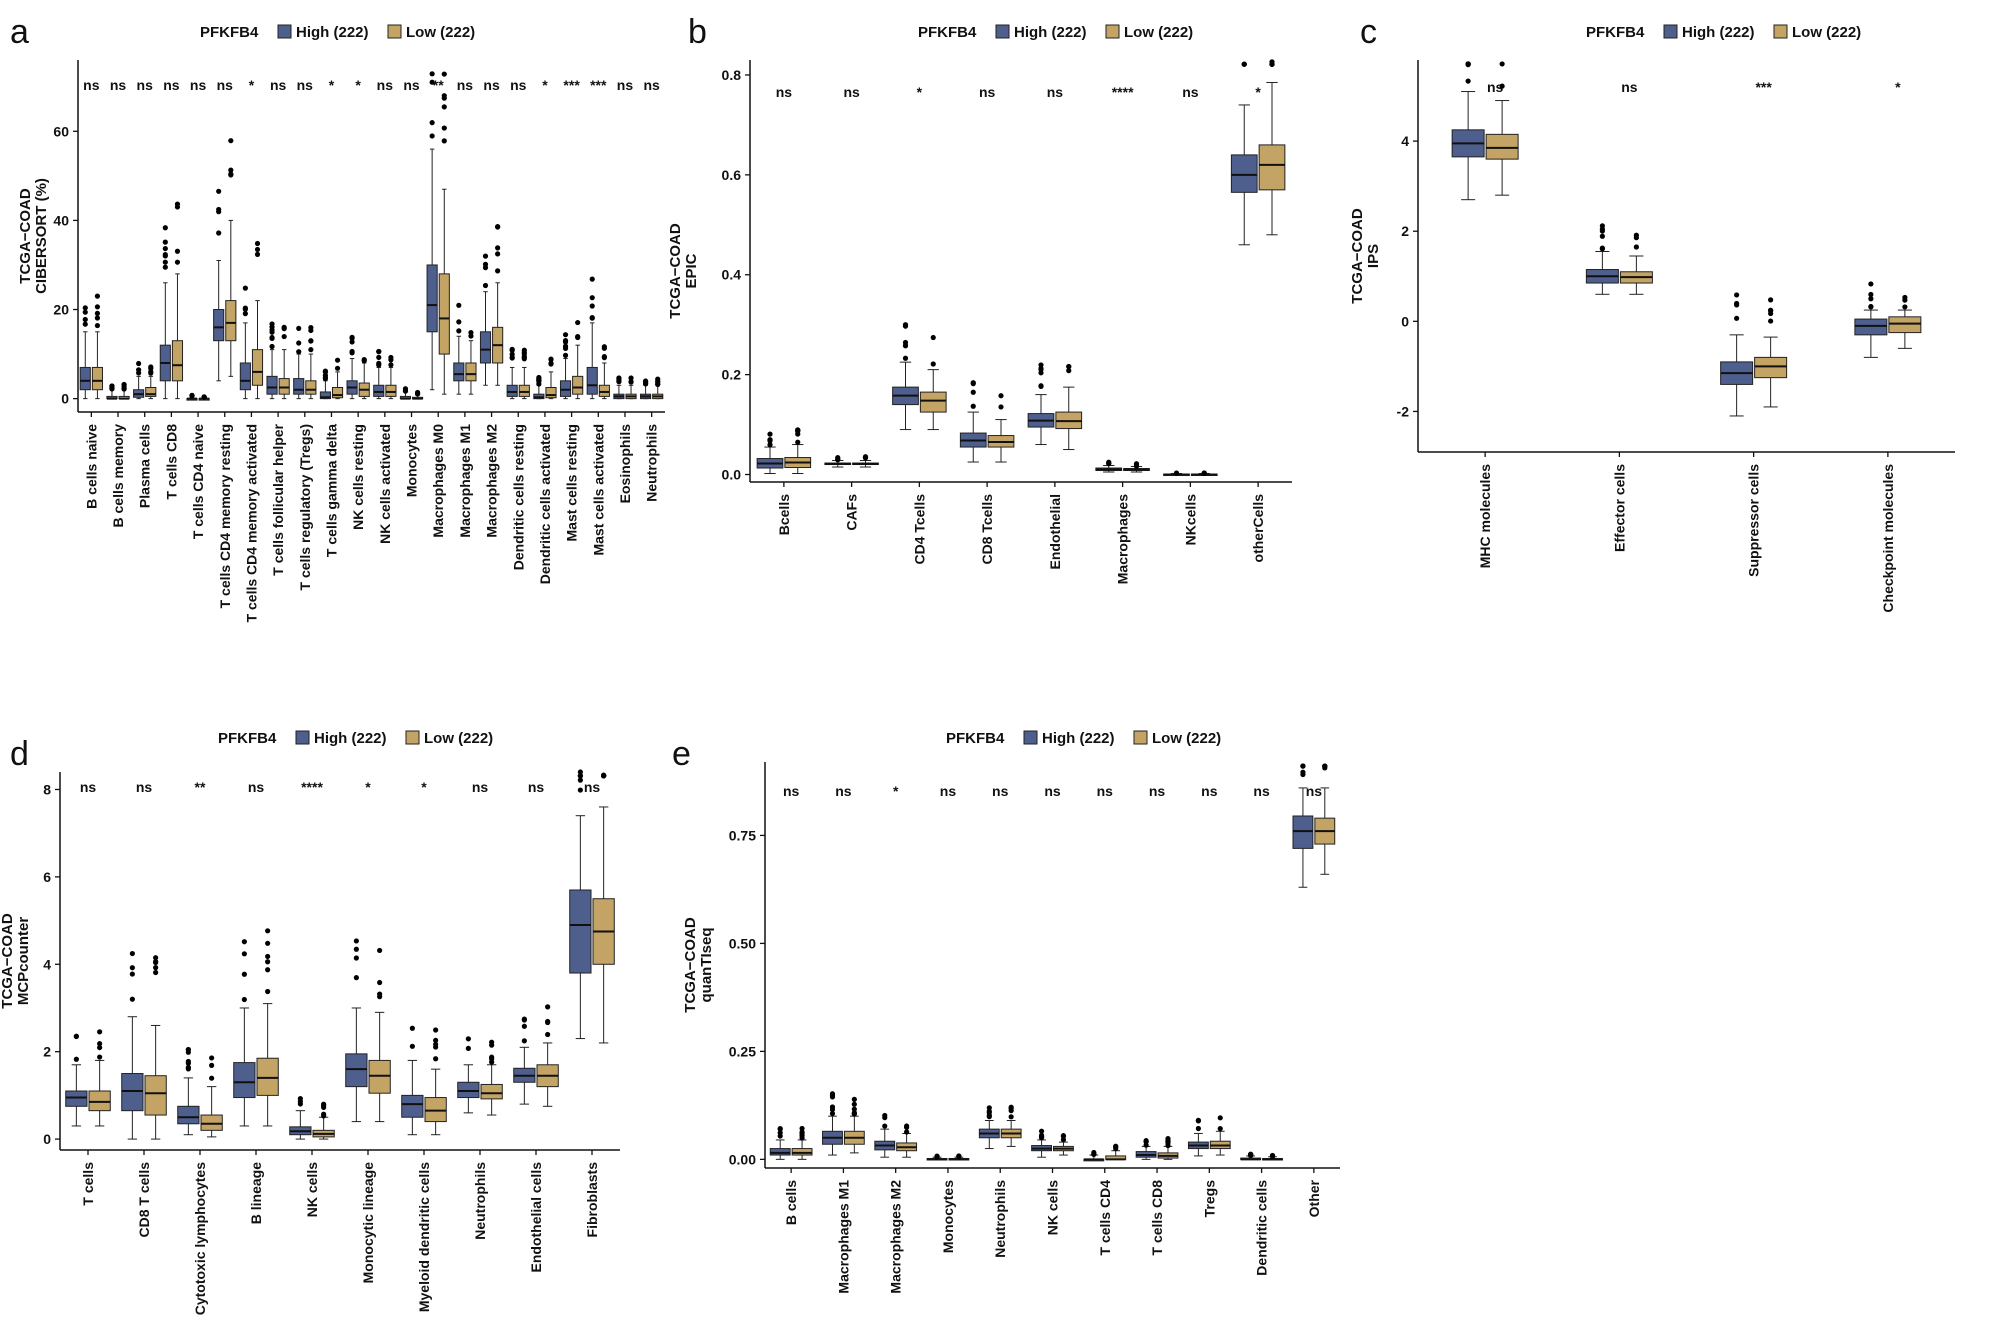 The height and width of the screenshot is (1336, 2007). What do you see at coordinates (1258, 528) in the screenshot?
I see `x-tick-label: otherCells` at bounding box center [1258, 528].